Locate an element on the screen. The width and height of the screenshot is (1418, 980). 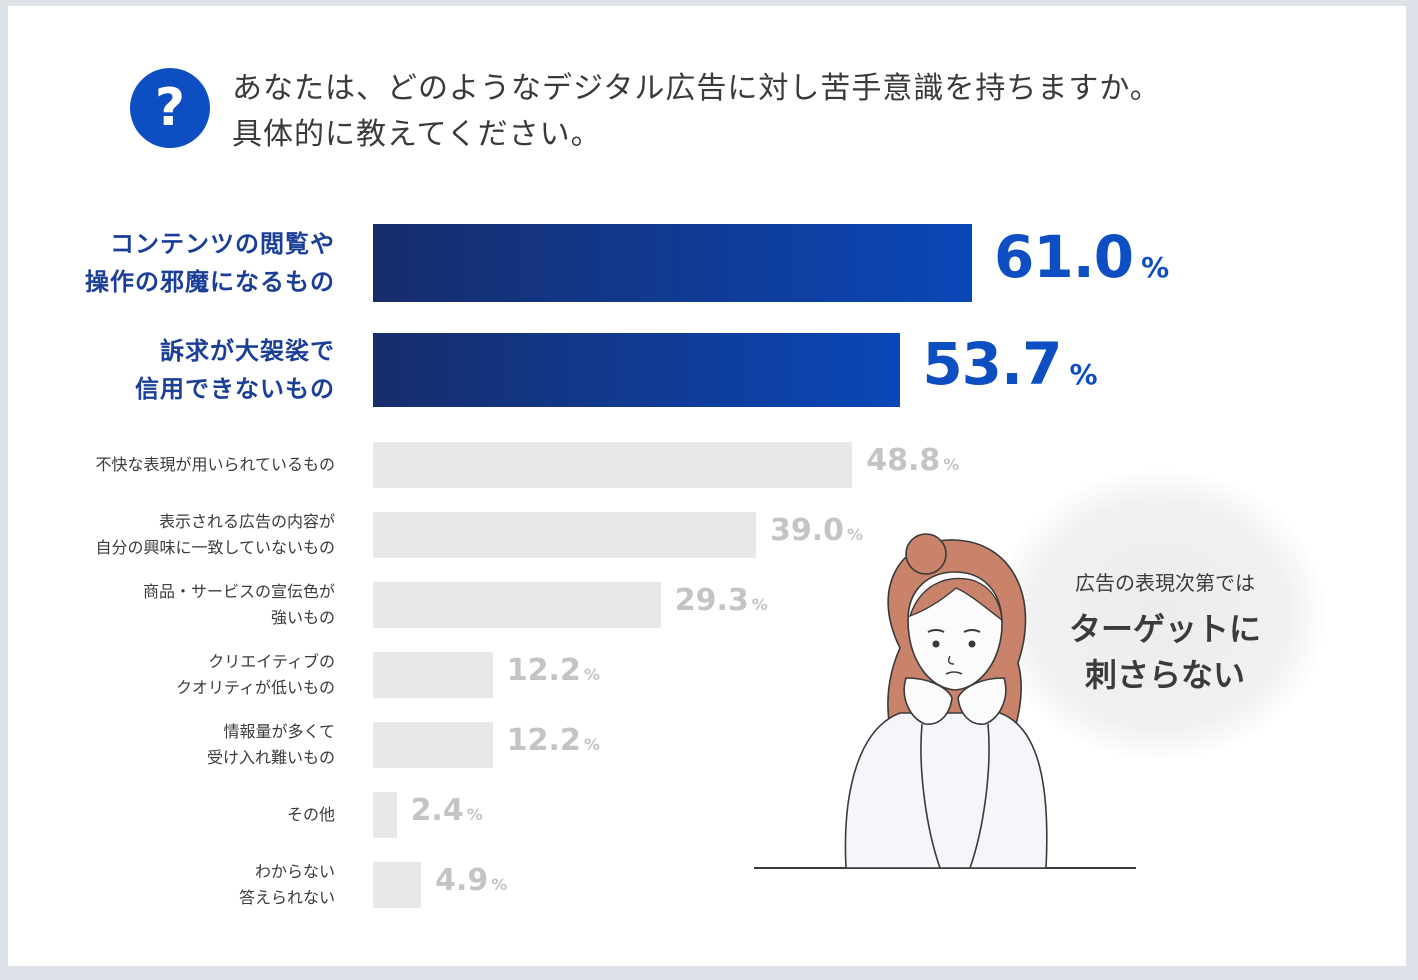
bar-value: 53.7 is located at coordinates (992, 364).